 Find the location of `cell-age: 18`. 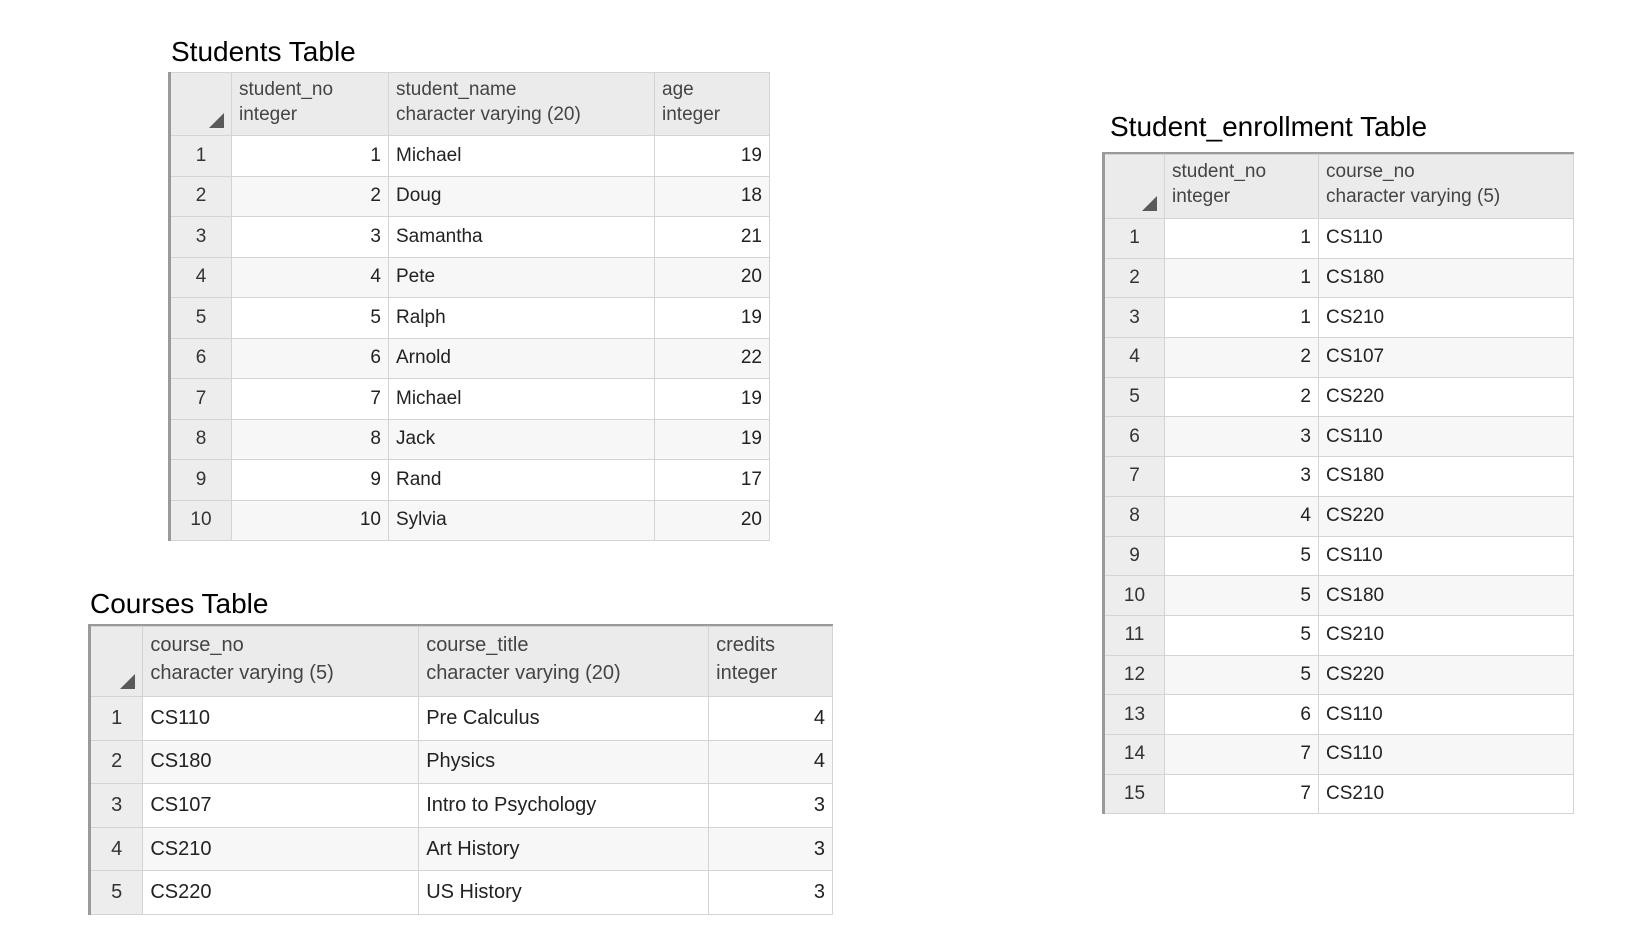

cell-age: 18 is located at coordinates (712, 196).